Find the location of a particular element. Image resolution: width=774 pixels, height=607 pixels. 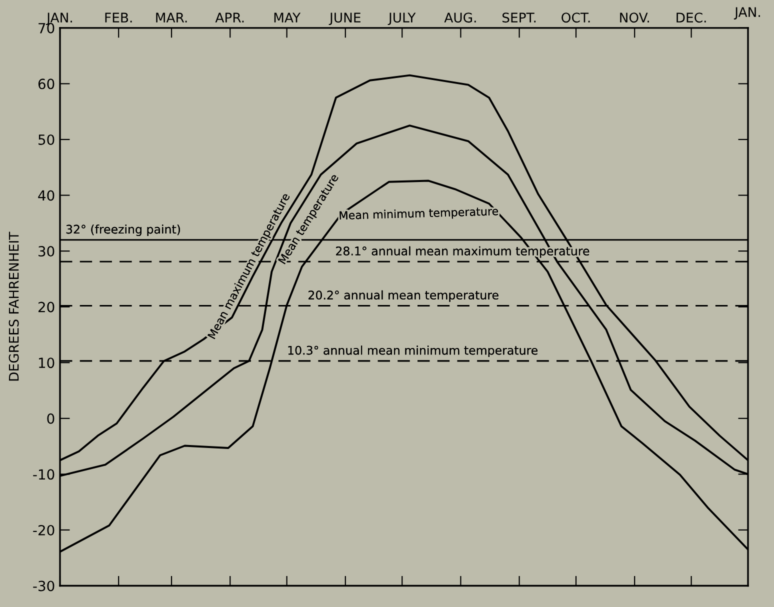

x-tick-label: FEB. is located at coordinates (118, 17).